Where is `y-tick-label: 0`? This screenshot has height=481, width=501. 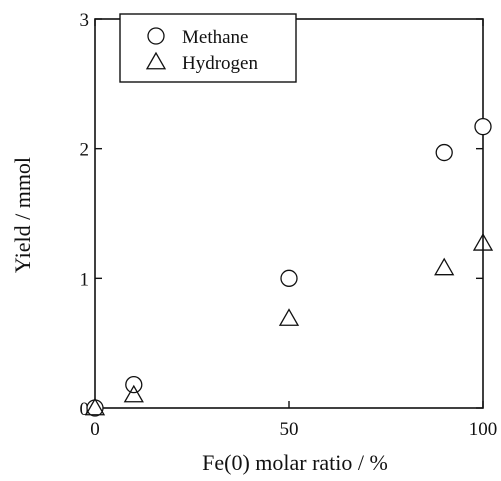 y-tick-label: 0 is located at coordinates (85, 409).